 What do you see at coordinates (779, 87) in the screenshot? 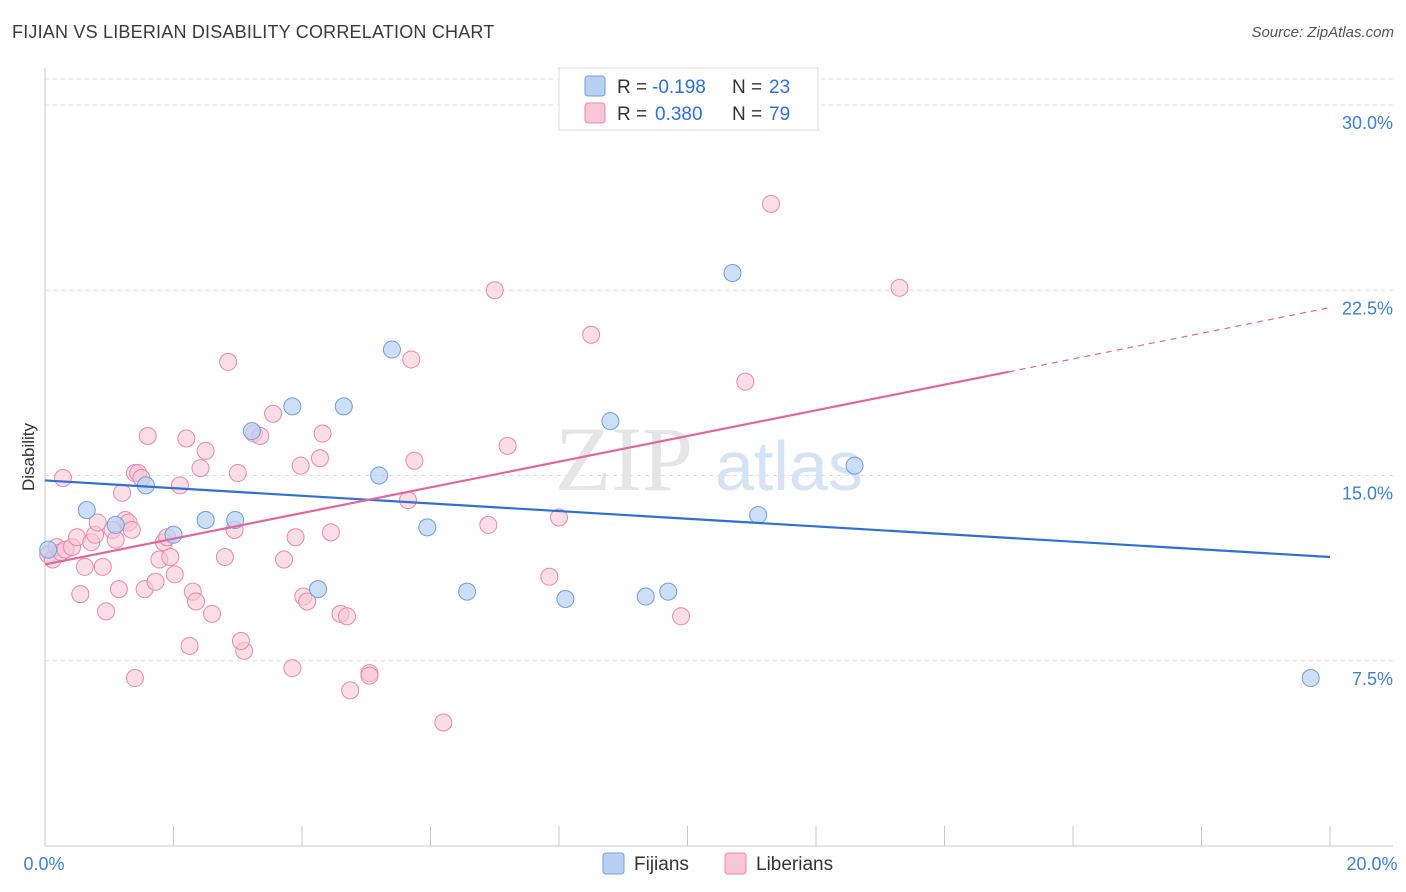
I see `fijian-n-value: 23` at bounding box center [779, 87].